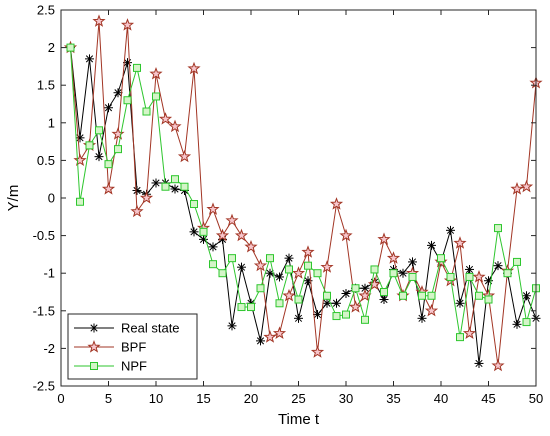 Image resolution: width=550 pixels, height=436 pixels. What do you see at coordinates (44, 235) in the screenshot?
I see `y-tick-label: -0.5` at bounding box center [44, 235].